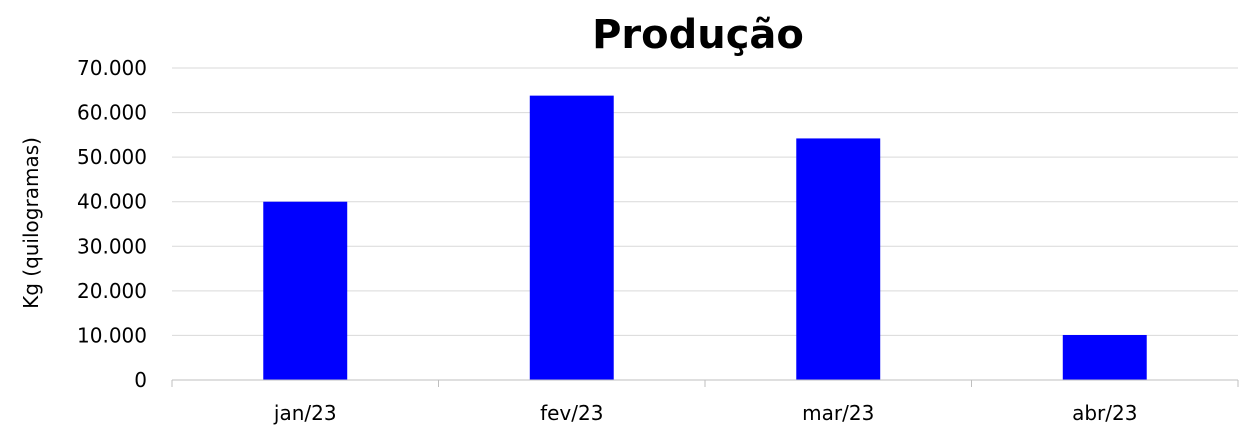 Image resolution: width=1241 pixels, height=427 pixels. I want to click on chart-title: Produção, so click(698, 35).